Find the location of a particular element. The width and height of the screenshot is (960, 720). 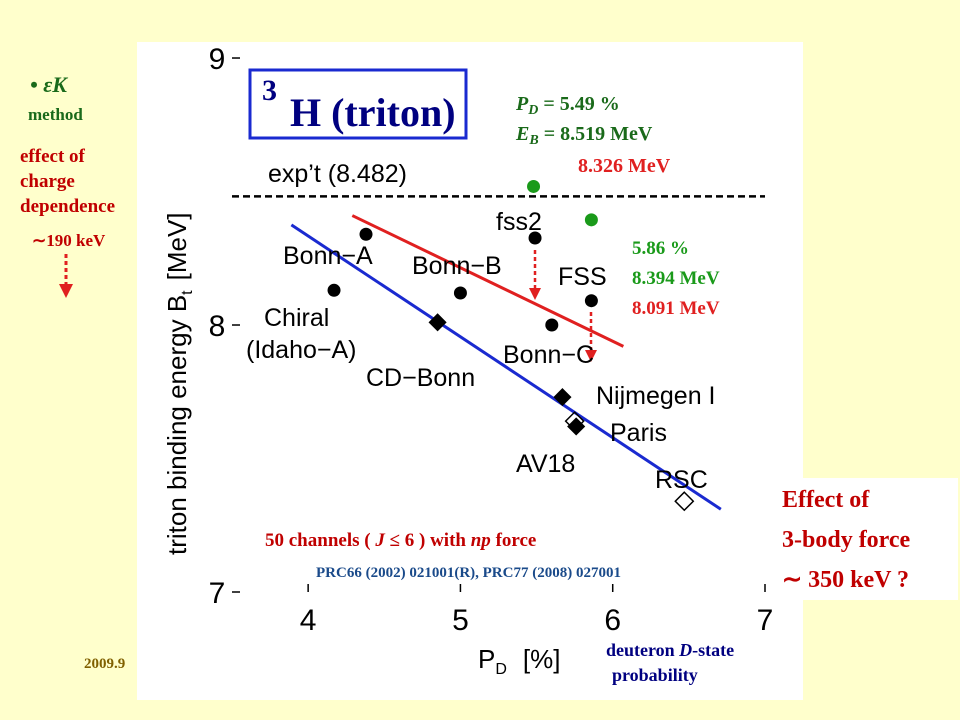

text: = 8.519 MeV is located at coordinates (596, 134).